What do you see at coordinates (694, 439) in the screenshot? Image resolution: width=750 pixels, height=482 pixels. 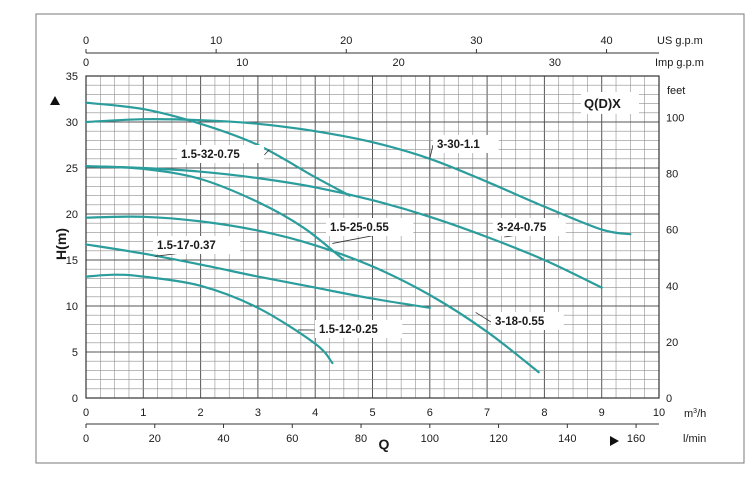 I see `lmin-unit-label: l/min` at bounding box center [694, 439].